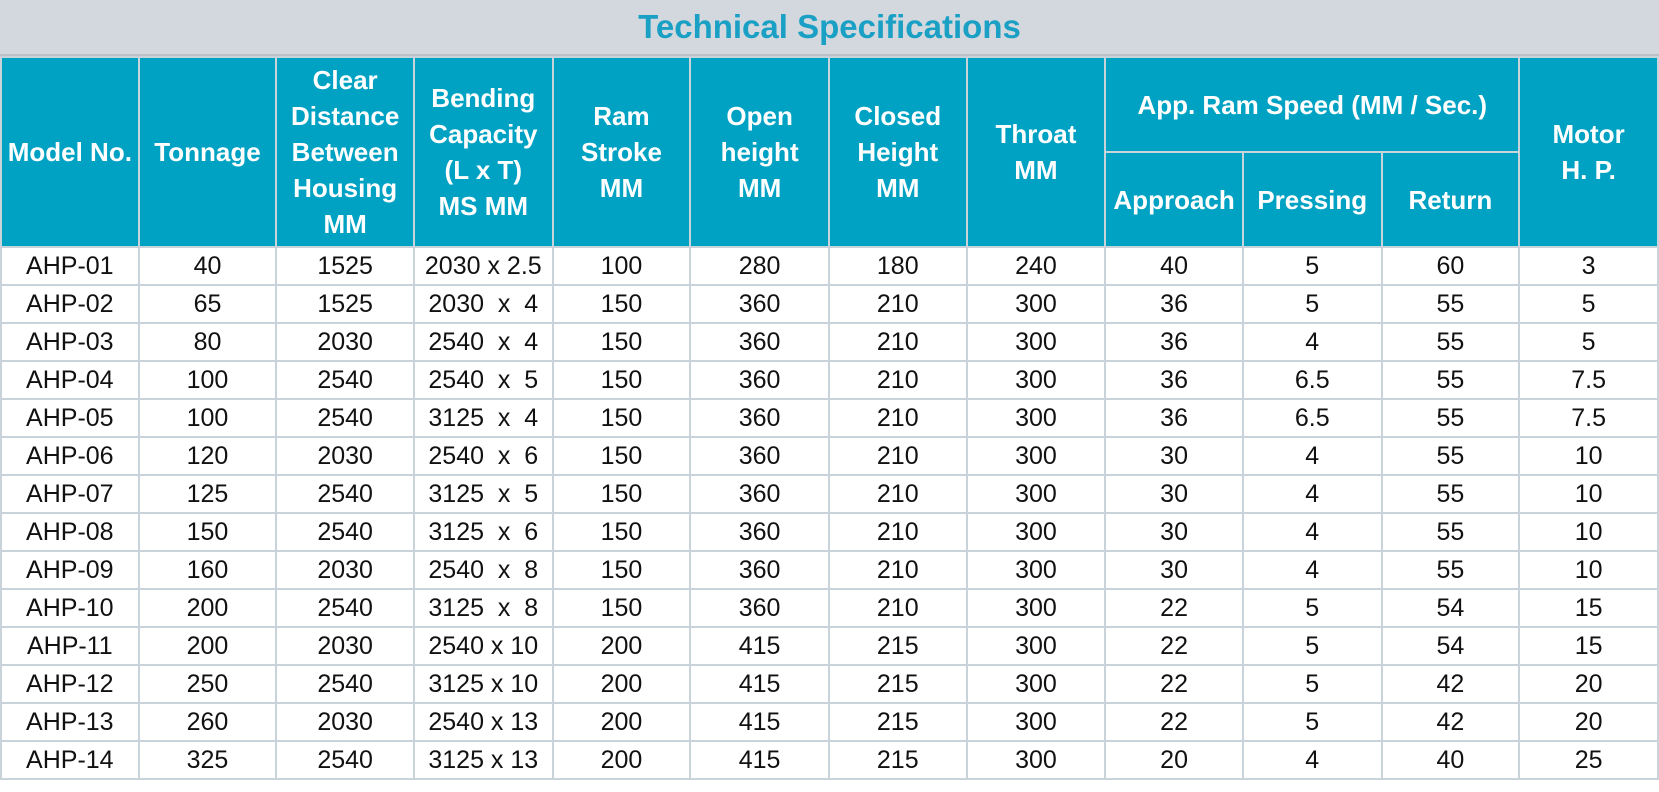 This screenshot has height=792, width=1659. Describe the element at coordinates (829, 608) in the screenshot. I see `table-row: AHP-10 200 2540 3125 x 8 150 360 210 300 22 5 54 15` at that location.